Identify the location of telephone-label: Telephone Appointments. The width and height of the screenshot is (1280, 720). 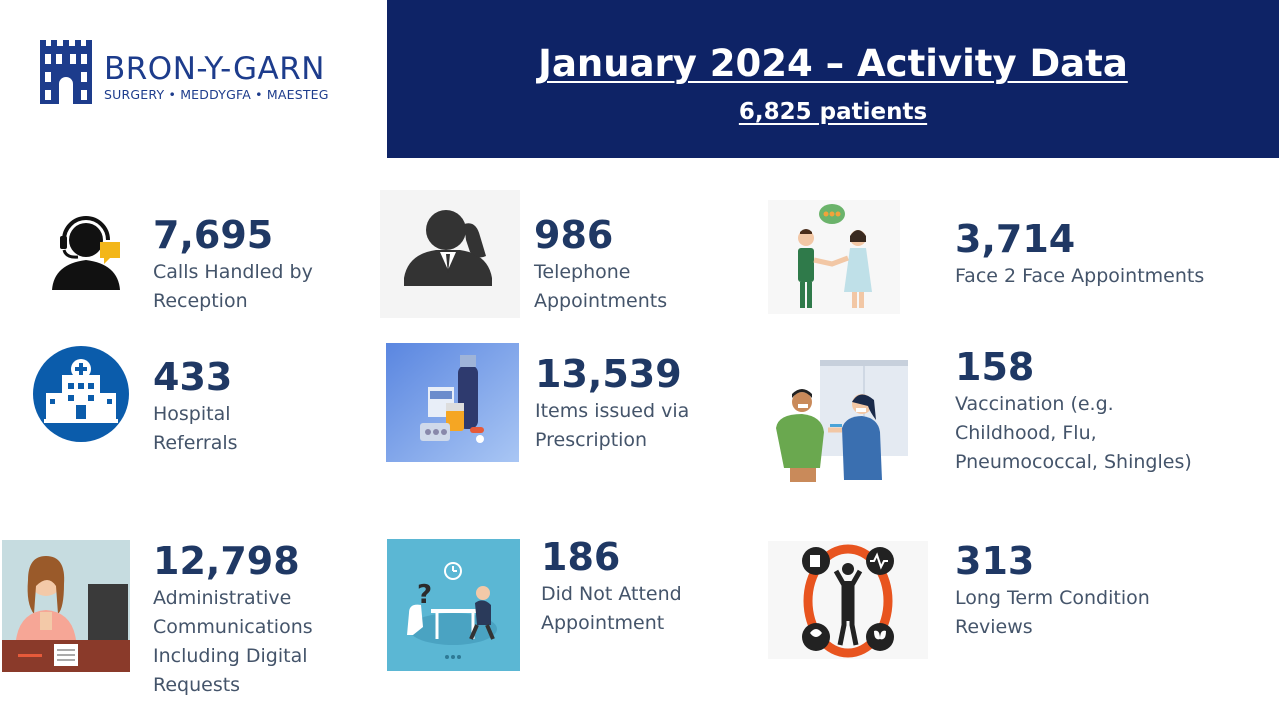
(601, 286).